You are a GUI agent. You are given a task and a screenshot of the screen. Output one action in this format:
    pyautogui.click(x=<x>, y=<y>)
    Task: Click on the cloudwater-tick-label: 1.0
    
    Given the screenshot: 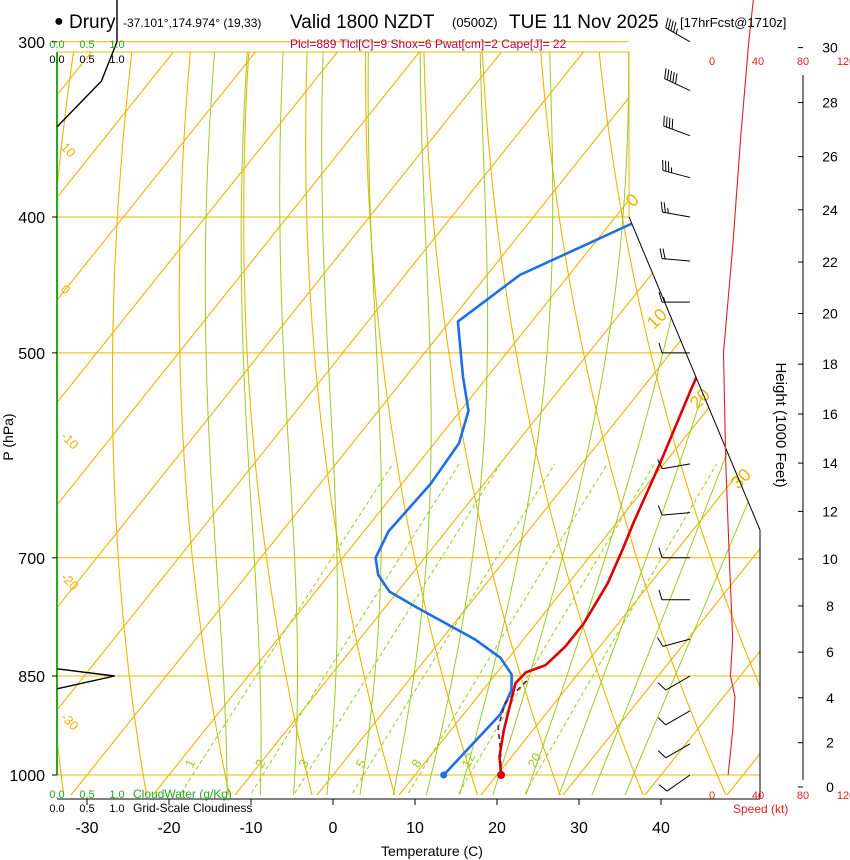 What is the action you would take?
    pyautogui.click(x=116, y=795)
    